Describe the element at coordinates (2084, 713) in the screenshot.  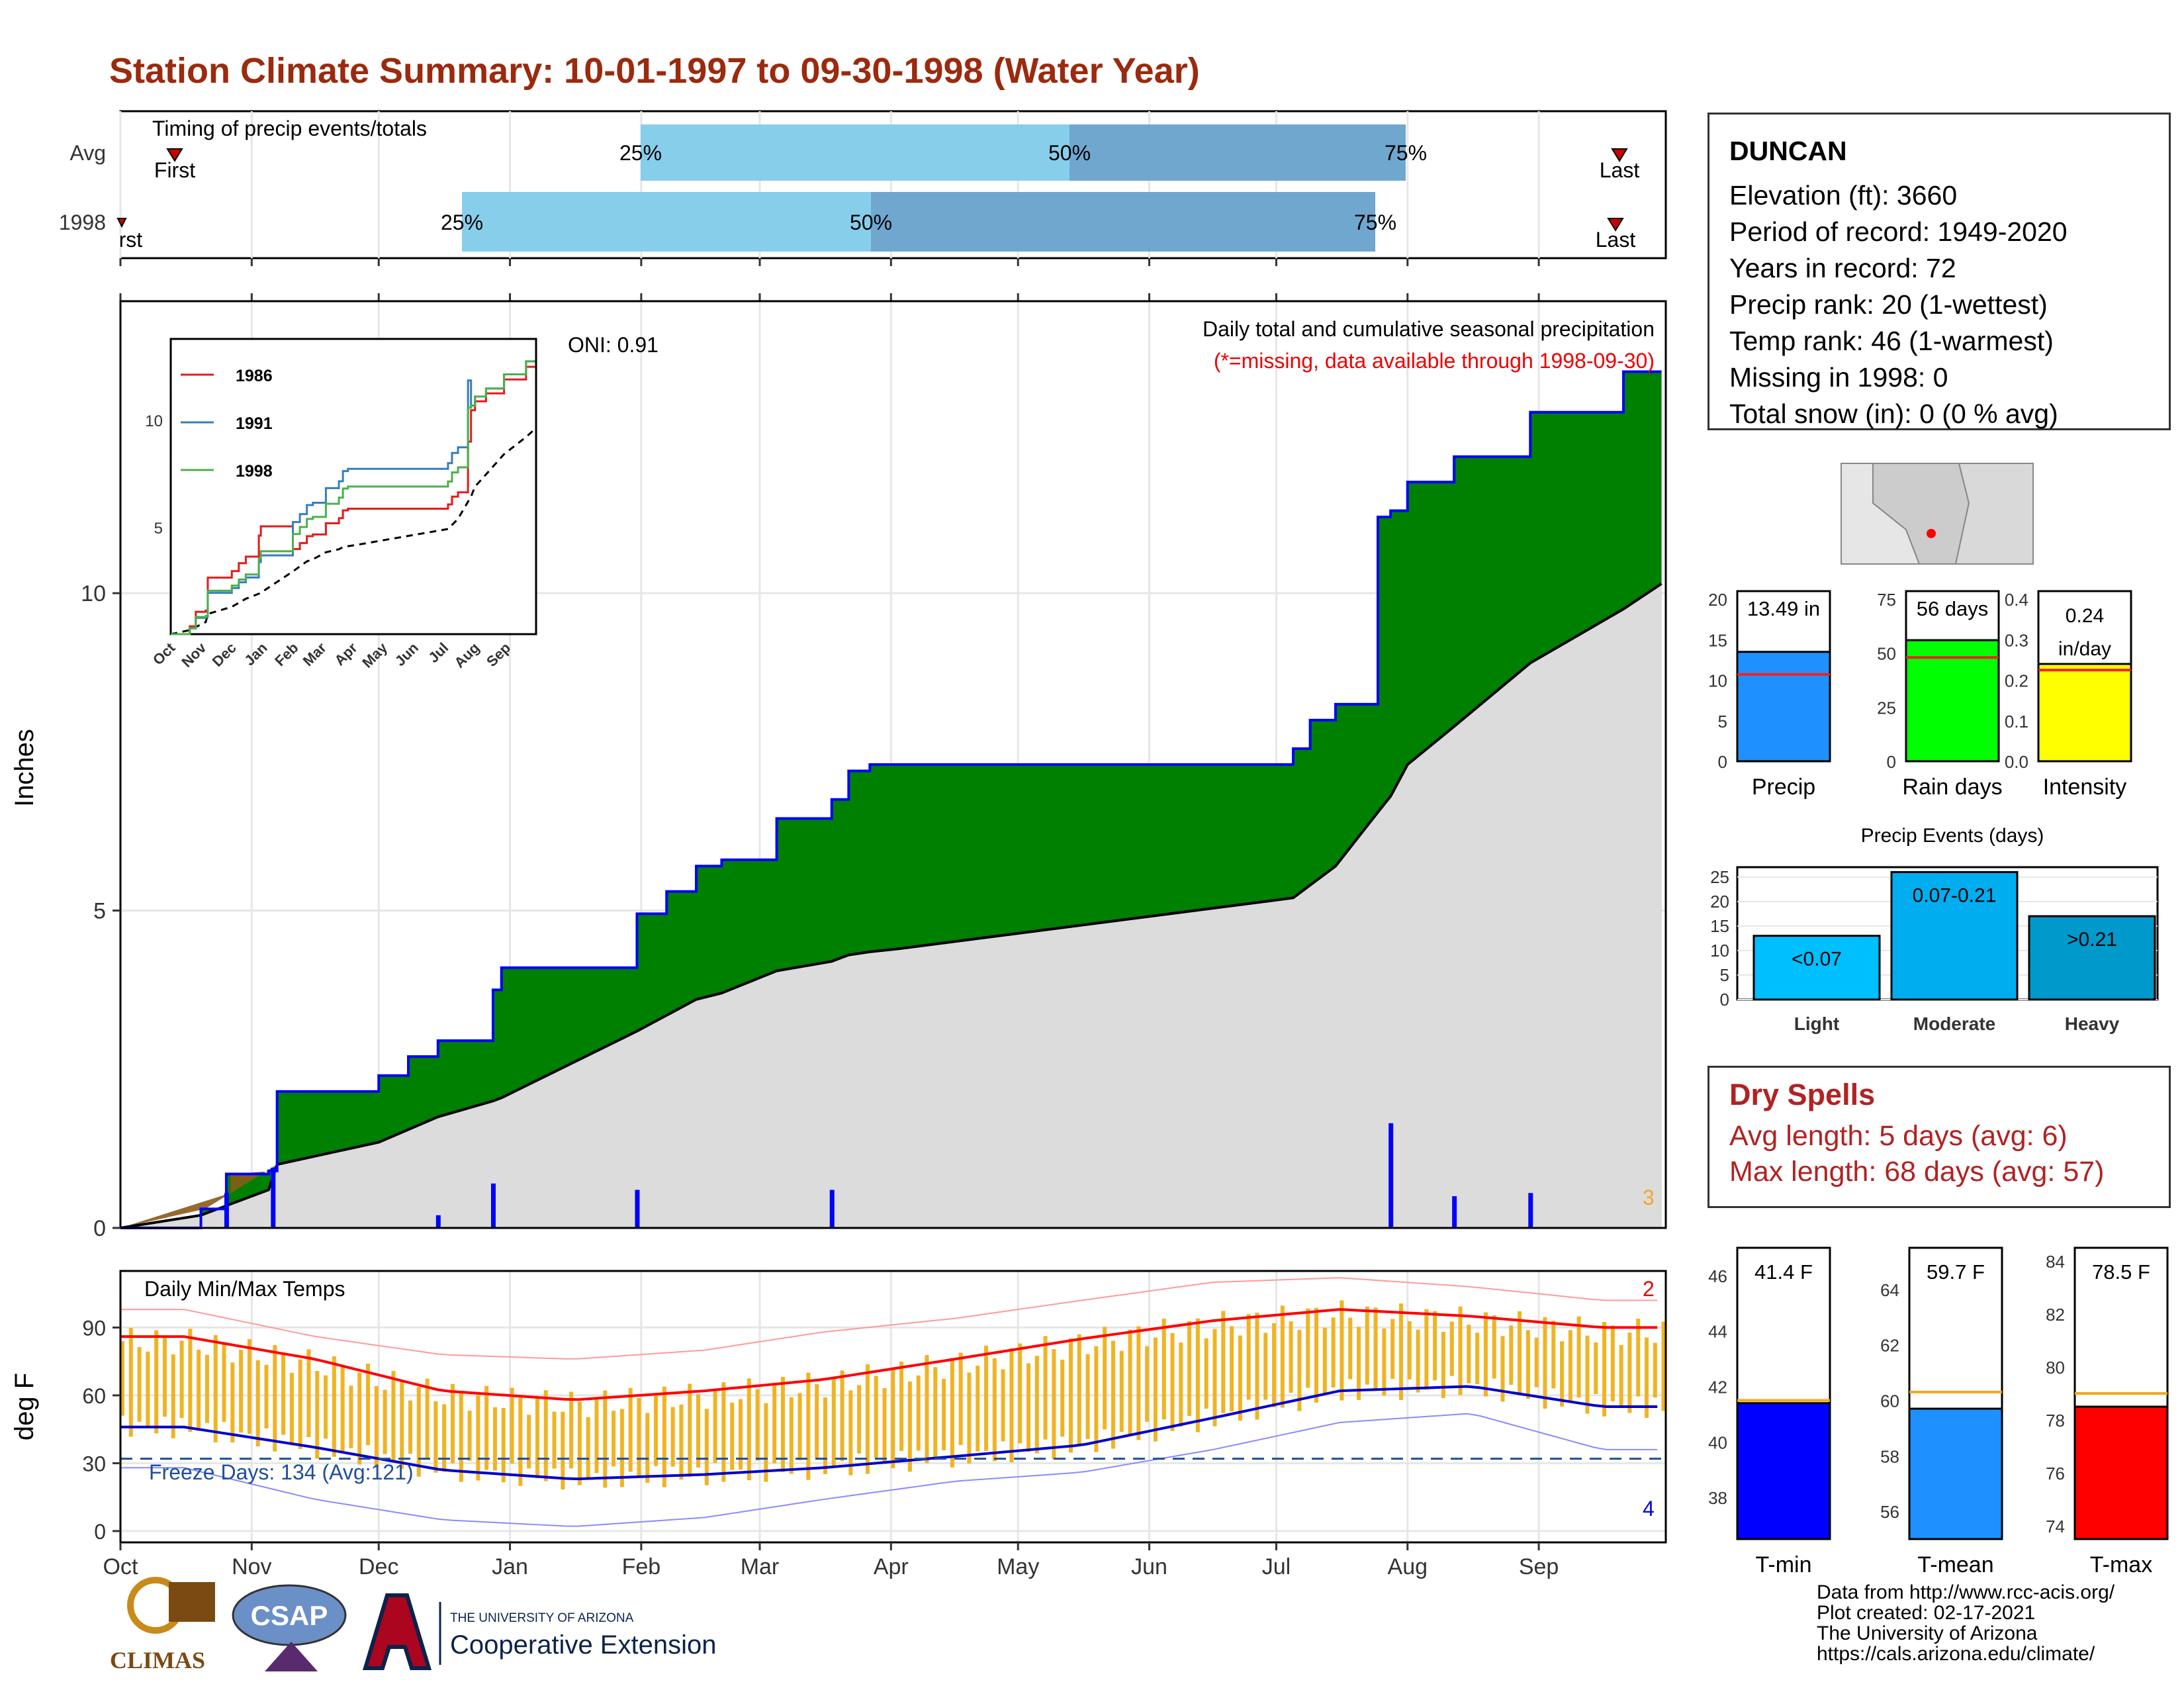
I see `summary-2-bar` at that location.